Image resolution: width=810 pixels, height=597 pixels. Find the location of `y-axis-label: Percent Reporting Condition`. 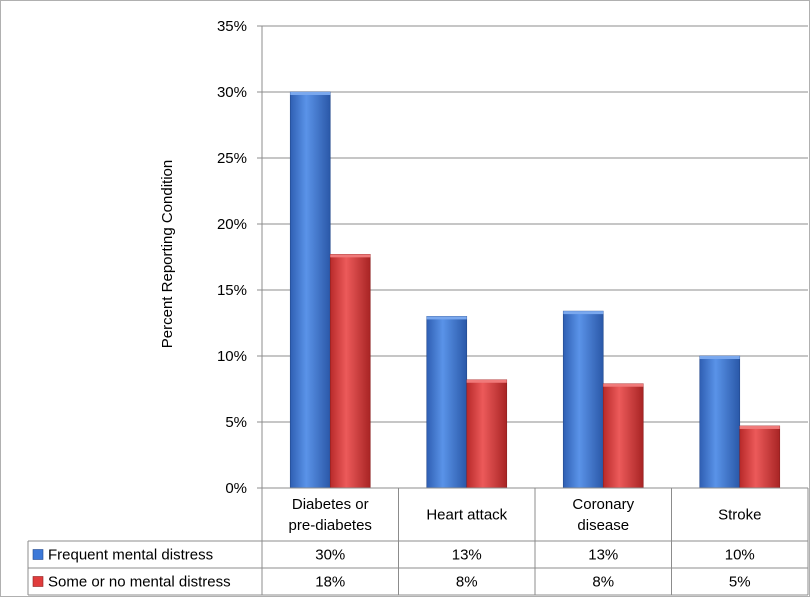

y-axis-label: Percent Reporting Condition is located at coordinates (167, 254).